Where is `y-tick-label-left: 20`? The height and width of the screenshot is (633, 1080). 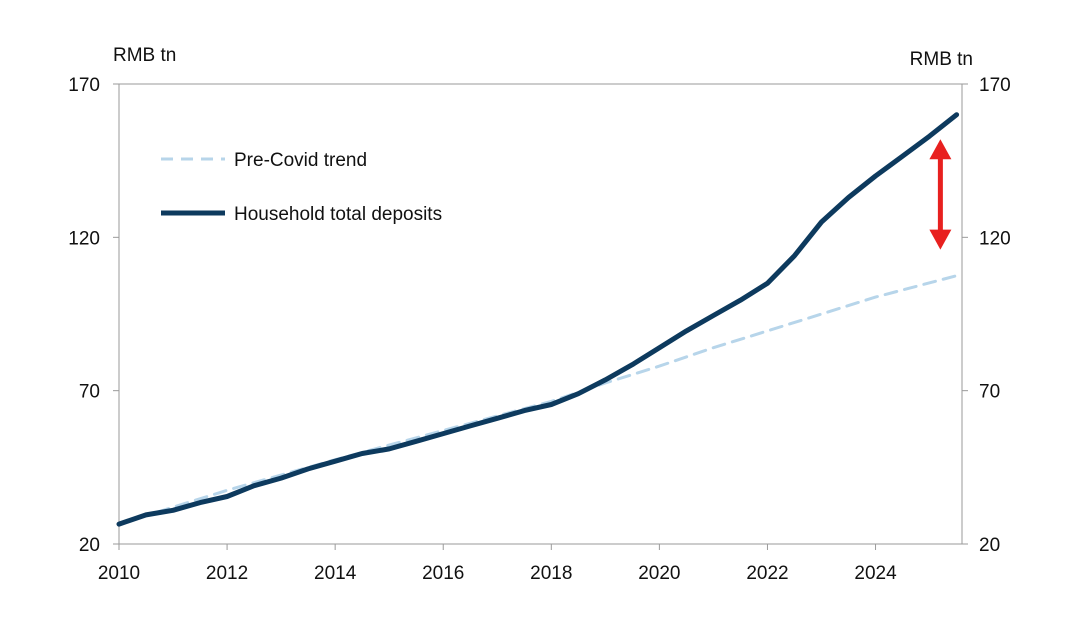
y-tick-label-left: 20 is located at coordinates (89, 545).